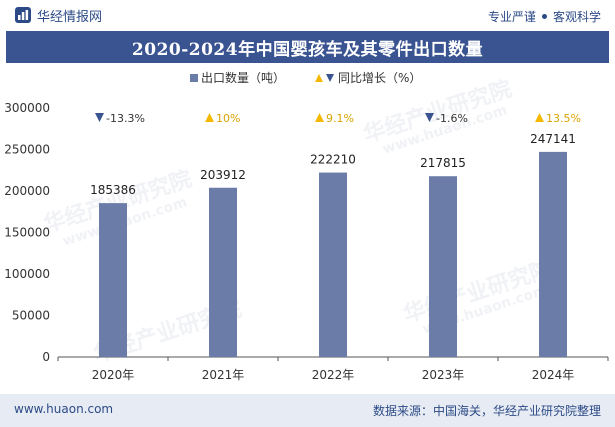  I want to click on x-tick-label: 2021年, so click(223, 375).